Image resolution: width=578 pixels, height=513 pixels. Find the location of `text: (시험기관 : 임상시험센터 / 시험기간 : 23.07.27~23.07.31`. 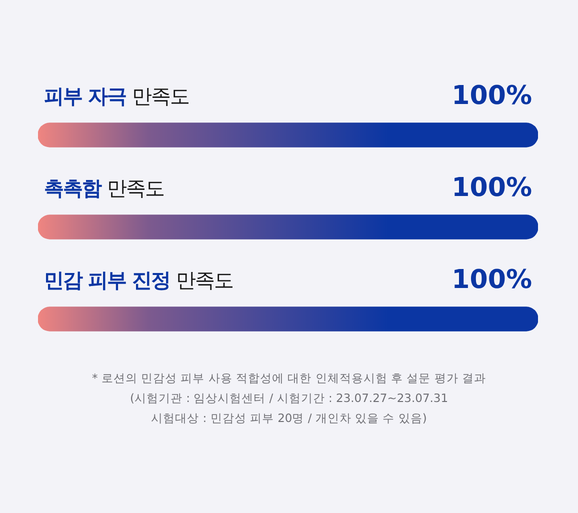

text: (시험기관 : 임상시험센터 / 시험기간 : 23.07.27~23.07.31 is located at coordinates (289, 398).